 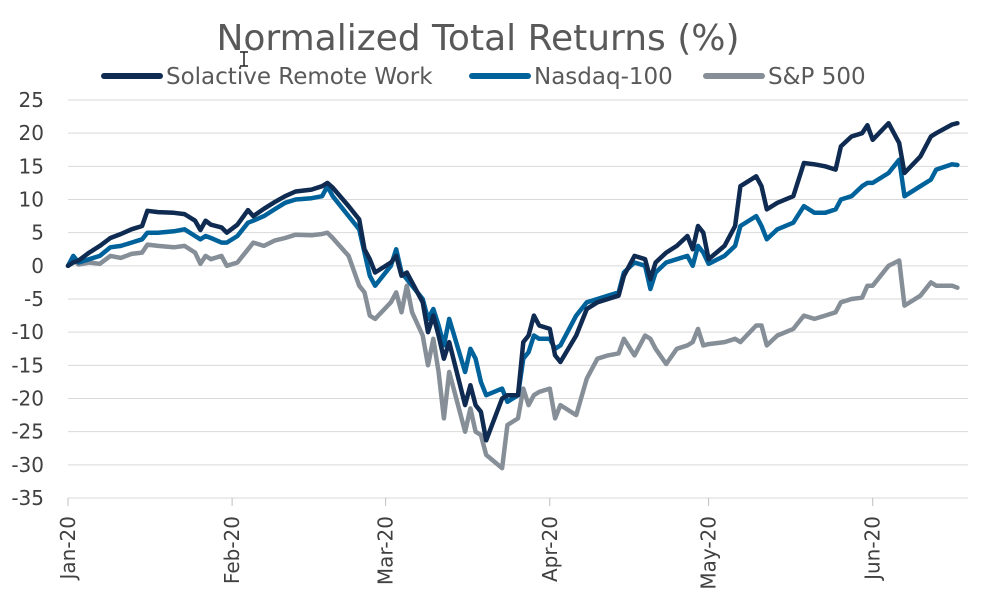 I want to click on x-tick-label: Apr-20, so click(x=550, y=549).